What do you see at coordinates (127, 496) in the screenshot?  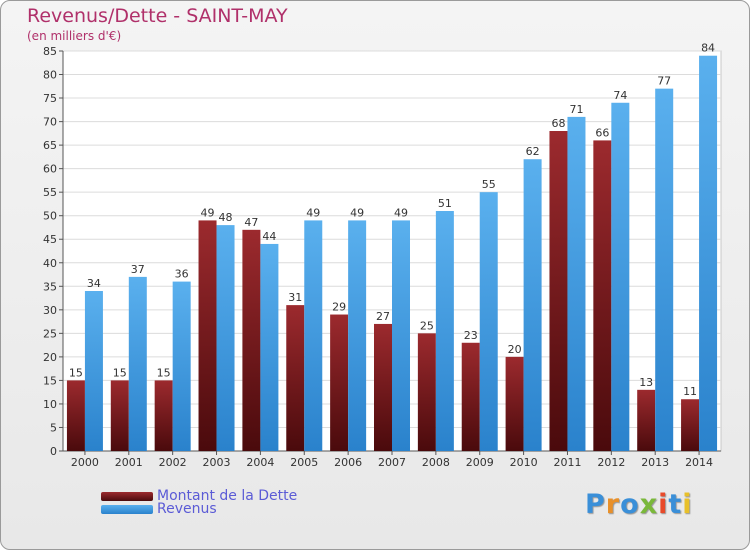 I see `legend-swatch-dette` at bounding box center [127, 496].